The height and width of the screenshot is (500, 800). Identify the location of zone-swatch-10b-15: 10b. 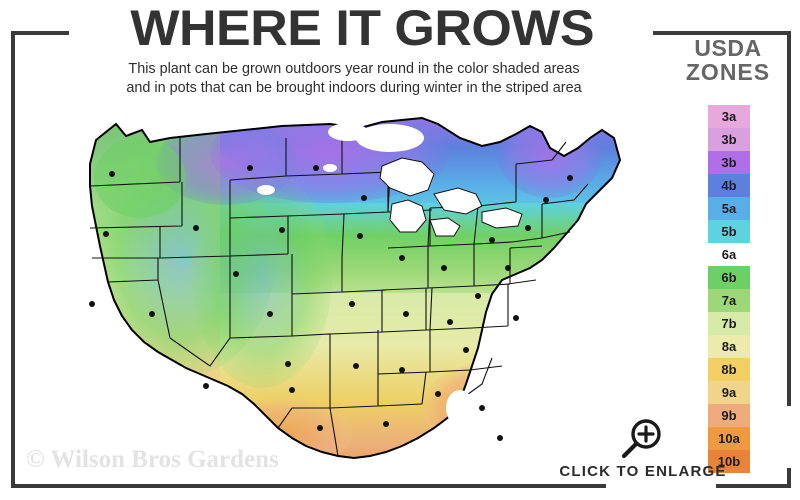
(729, 461).